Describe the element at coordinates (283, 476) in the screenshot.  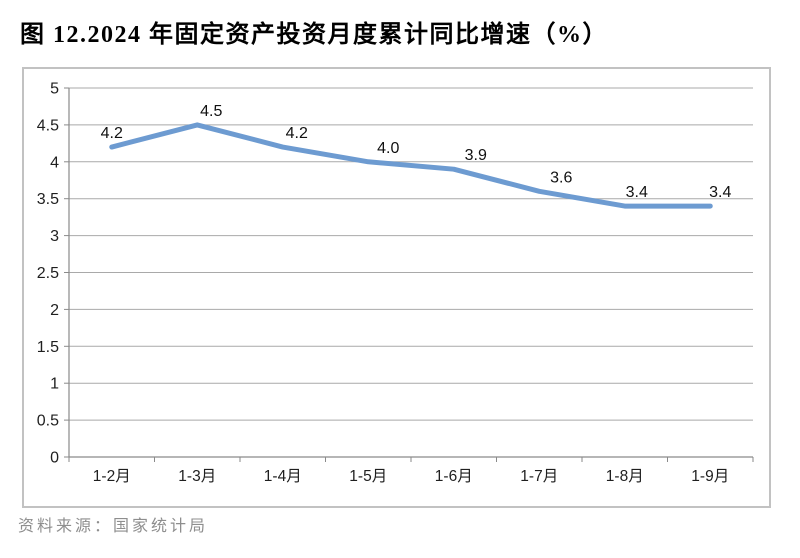
I see `x-tick-label: 1-4月` at that location.